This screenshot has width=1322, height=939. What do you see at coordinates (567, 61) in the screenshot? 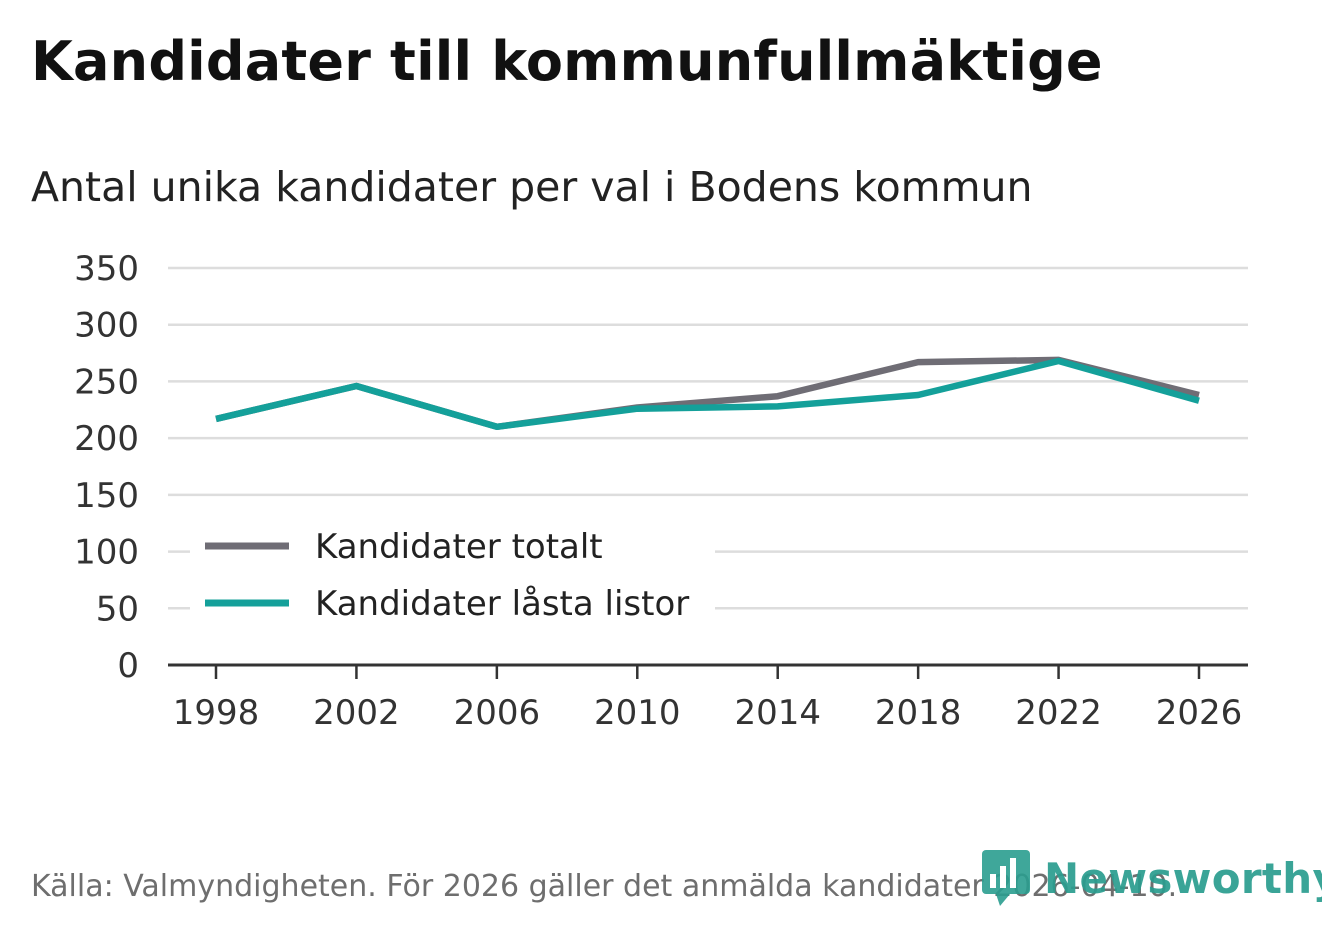
I see `chart-title: Kandidater till kommunfullmäktige` at bounding box center [567, 61].